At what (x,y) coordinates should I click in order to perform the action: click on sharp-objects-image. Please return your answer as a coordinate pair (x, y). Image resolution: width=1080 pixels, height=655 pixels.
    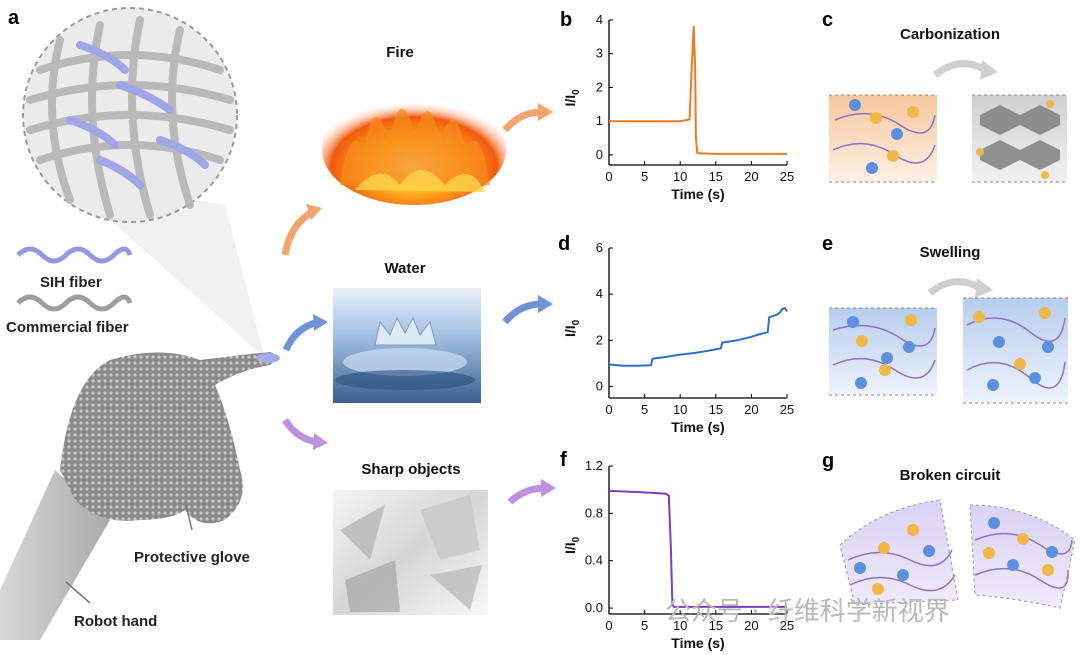
    Looking at the image, I should click on (410, 552).